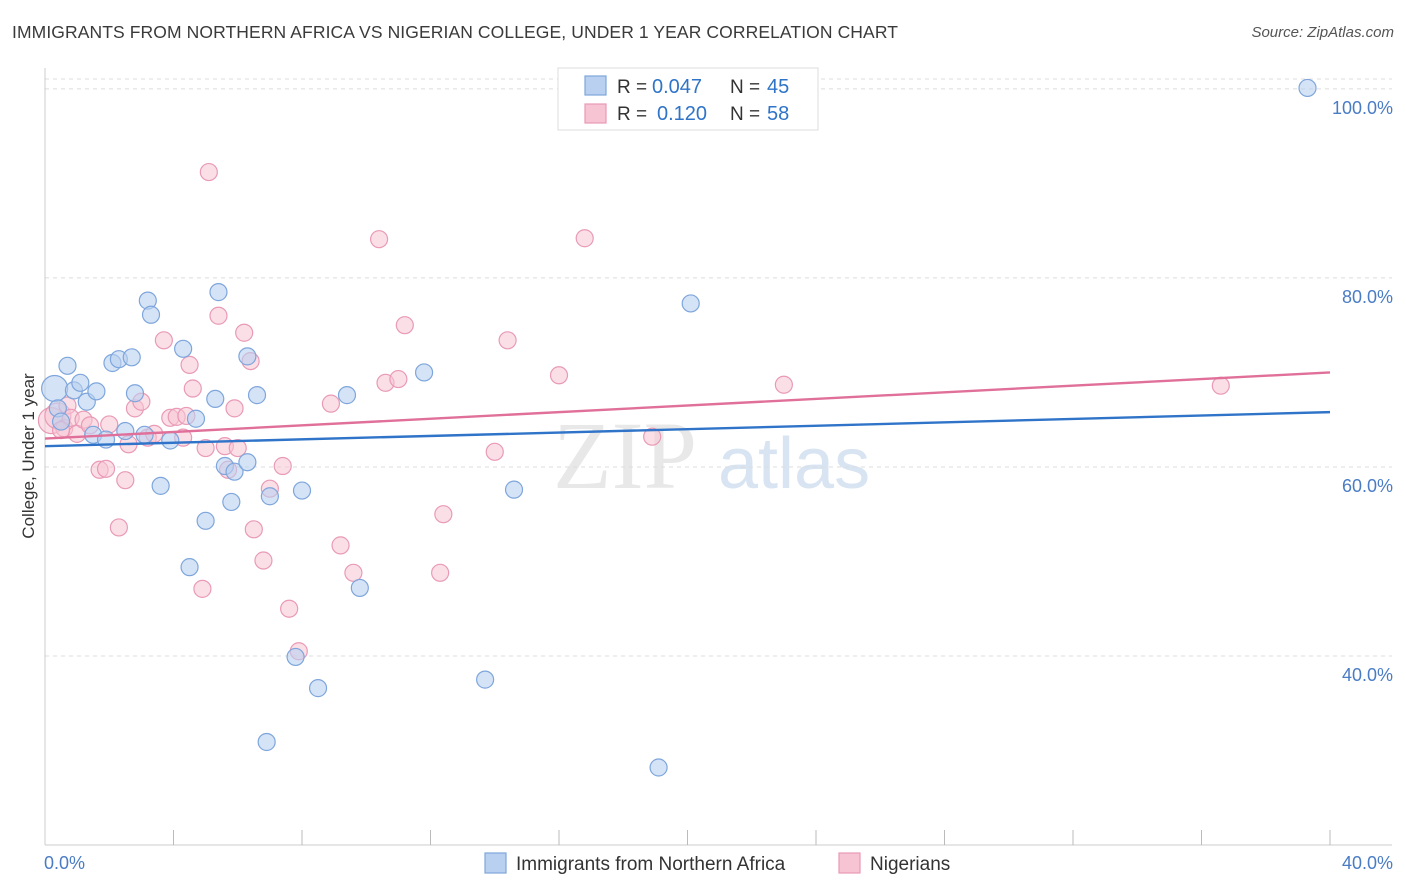 This screenshot has height=892, width=1406. I want to click on x-tick-label-40: 40.0%, so click(1367, 863).